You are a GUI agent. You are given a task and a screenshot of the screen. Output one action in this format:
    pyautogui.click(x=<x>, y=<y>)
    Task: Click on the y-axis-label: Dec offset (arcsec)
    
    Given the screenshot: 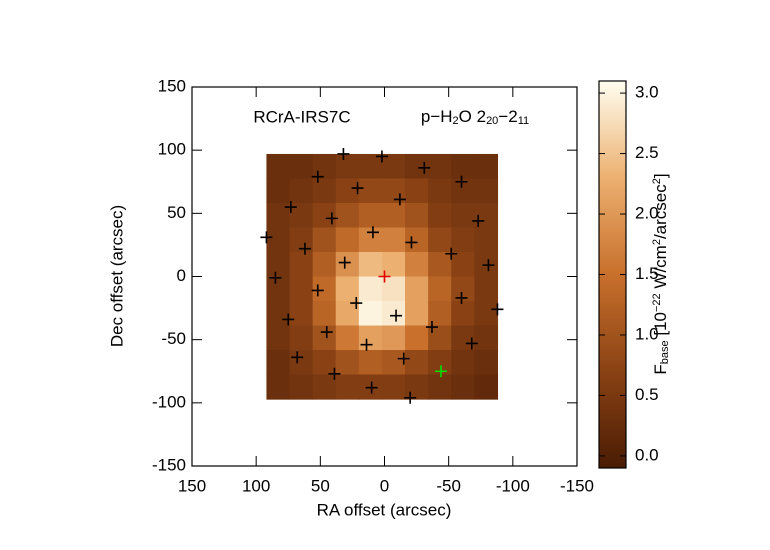 What is the action you would take?
    pyautogui.click(x=116, y=276)
    